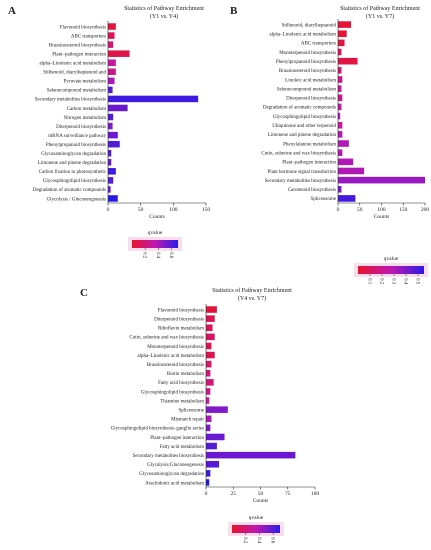 The width and height of the screenshot is (431, 550). I want to click on panel-label: A, so click(12, 11).